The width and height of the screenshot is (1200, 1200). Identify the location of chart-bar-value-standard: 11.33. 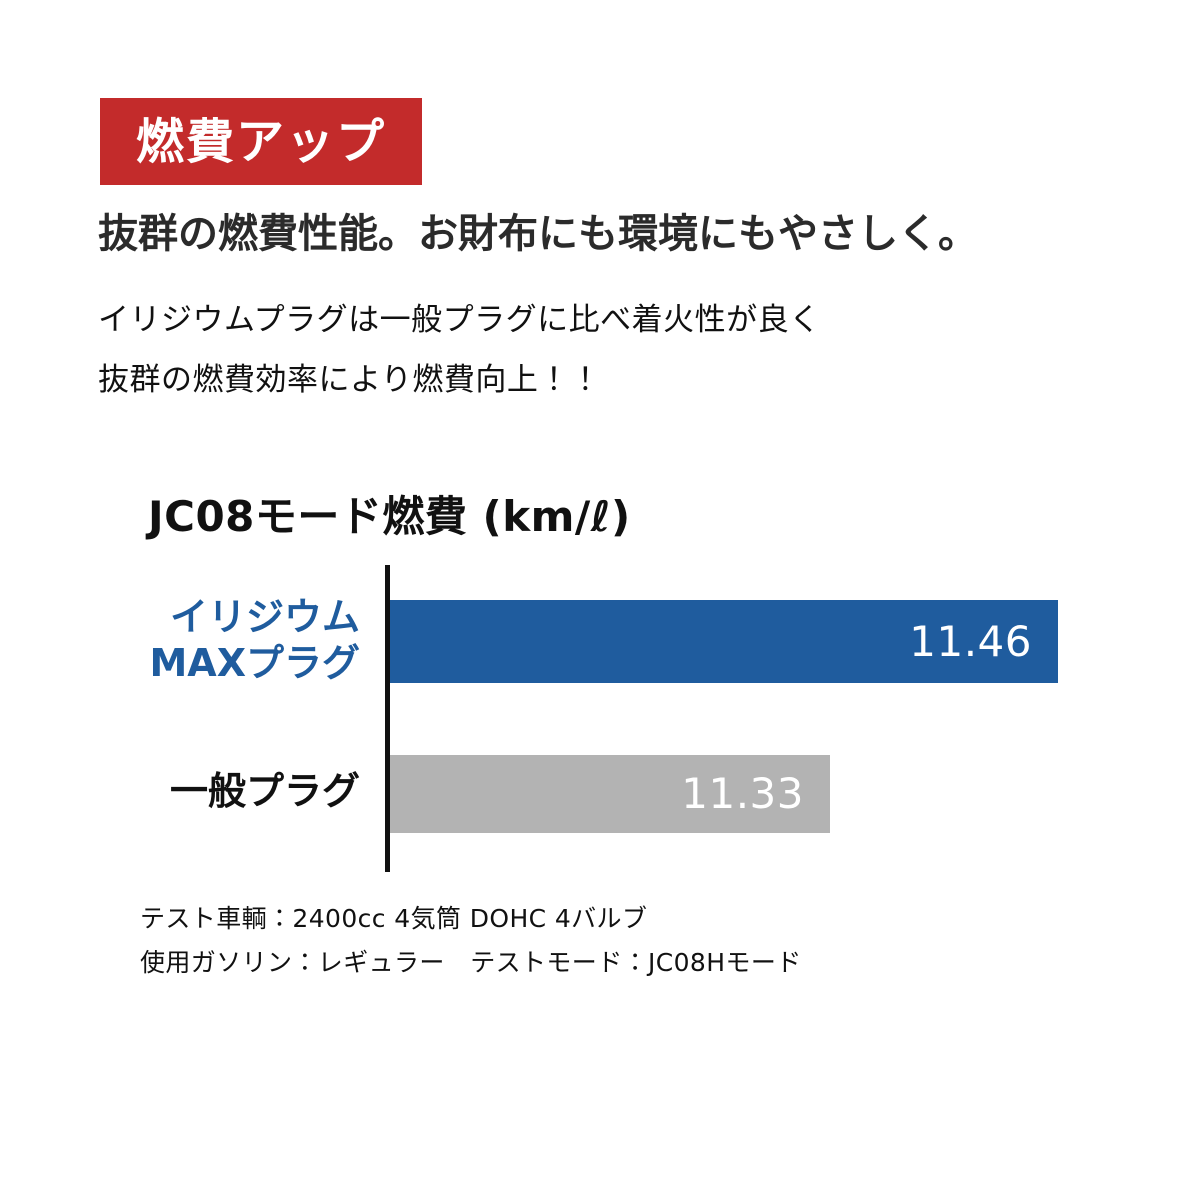
(742, 793).